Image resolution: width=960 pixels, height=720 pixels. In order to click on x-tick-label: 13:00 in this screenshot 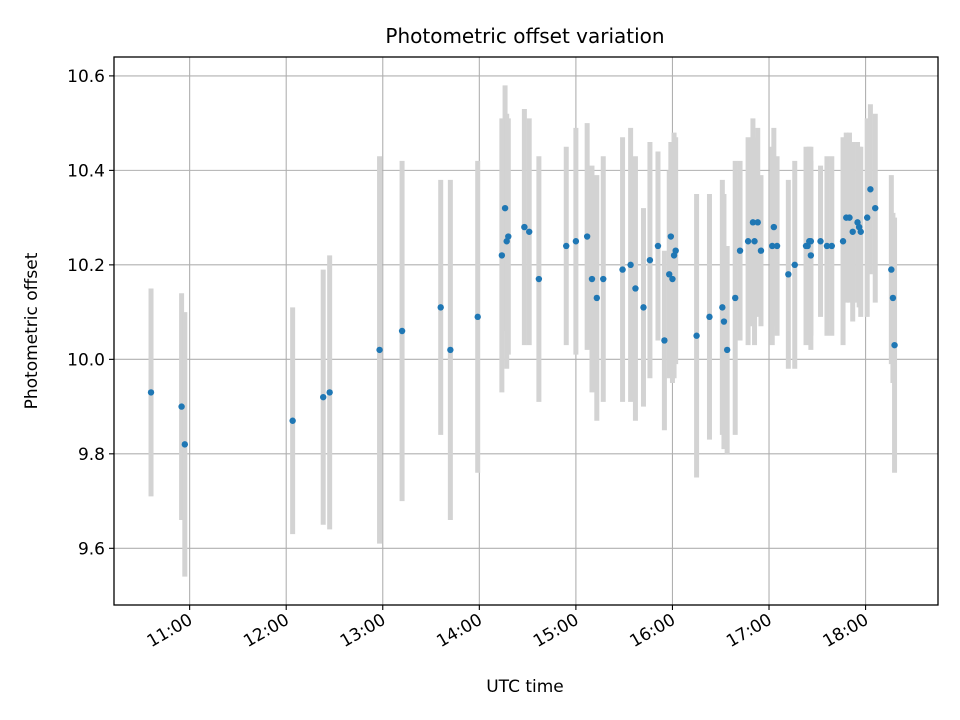, I will do `click(363, 631)`.